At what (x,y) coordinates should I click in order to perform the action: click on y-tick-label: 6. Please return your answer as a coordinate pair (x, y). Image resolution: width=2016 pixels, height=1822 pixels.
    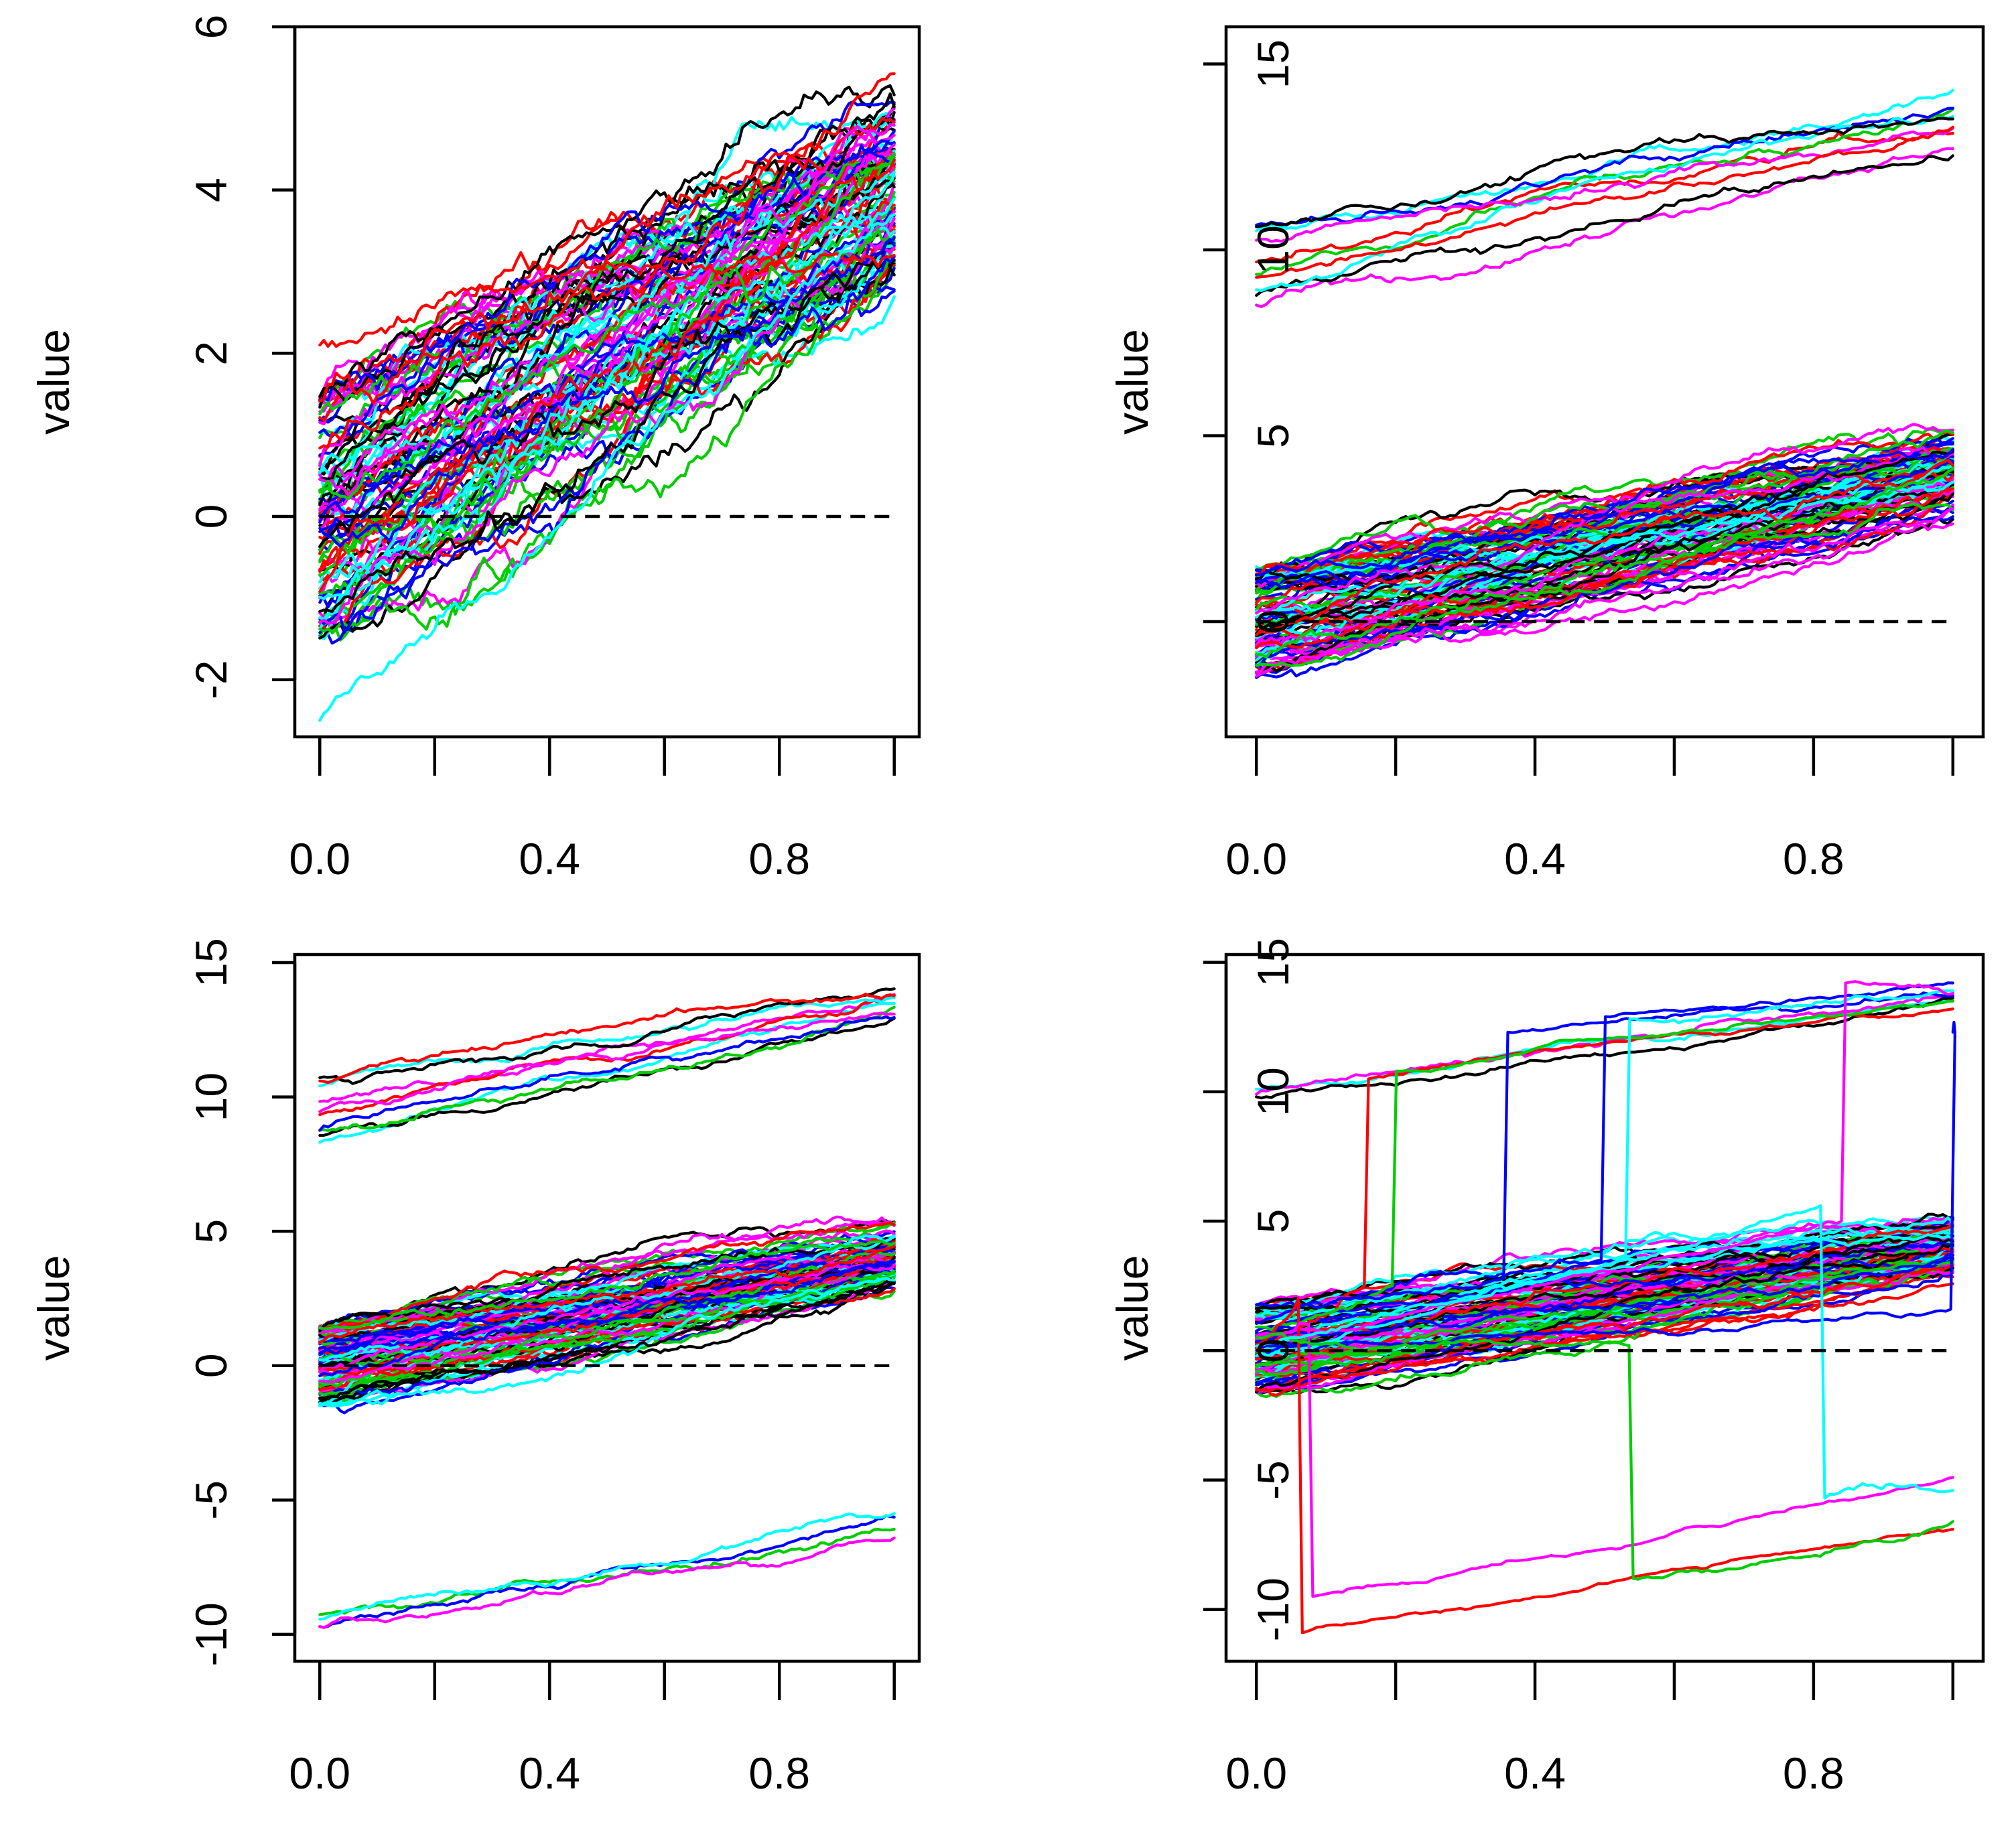
    Looking at the image, I should click on (211, 27).